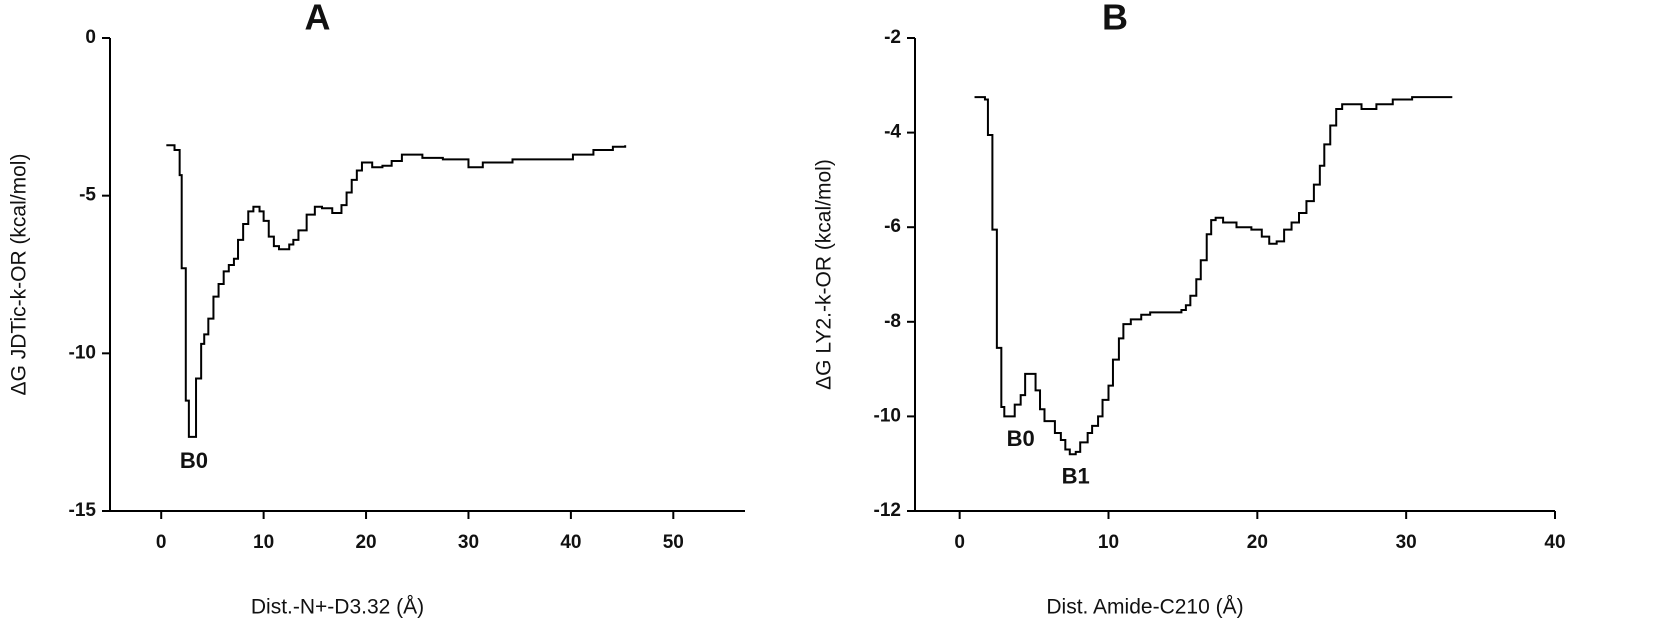 Image resolution: width=1654 pixels, height=633 pixels. Describe the element at coordinates (673, 542) in the screenshot. I see `x-tick-label: 50` at that location.